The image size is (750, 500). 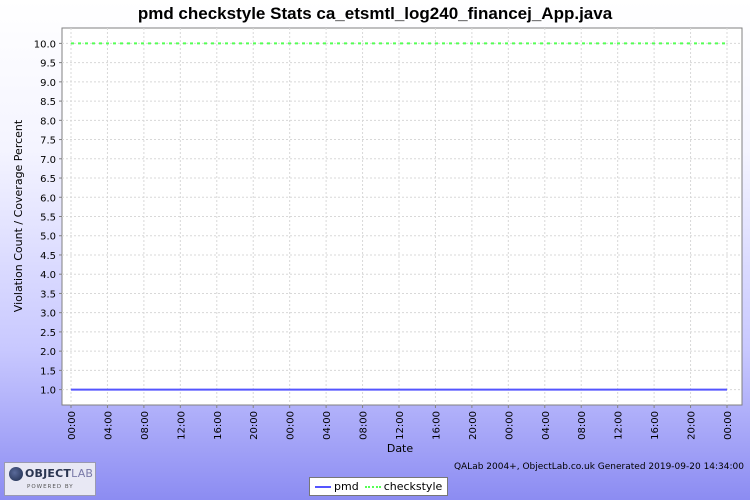 I want to click on y-tick-label: 5.5, so click(x=48, y=218).